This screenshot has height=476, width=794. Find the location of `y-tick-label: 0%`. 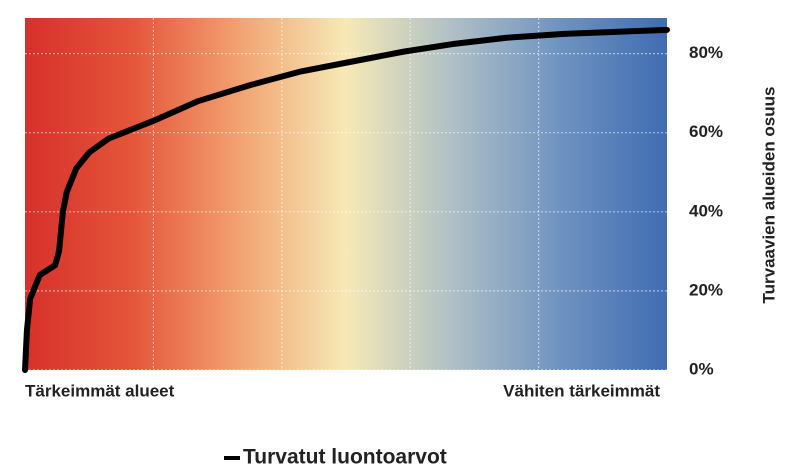

y-tick-label: 0% is located at coordinates (701, 368).